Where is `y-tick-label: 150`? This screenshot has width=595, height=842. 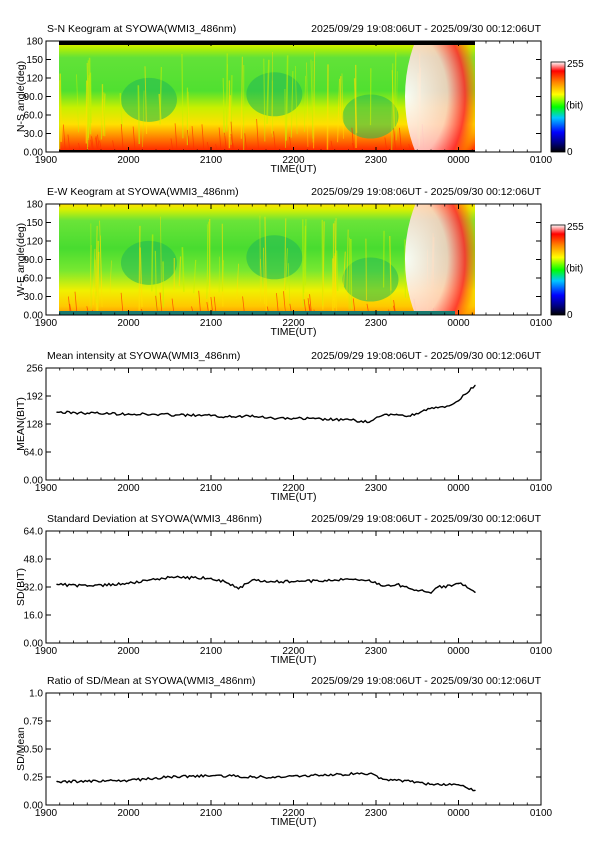
y-tick-label: 150 is located at coordinates (34, 60).